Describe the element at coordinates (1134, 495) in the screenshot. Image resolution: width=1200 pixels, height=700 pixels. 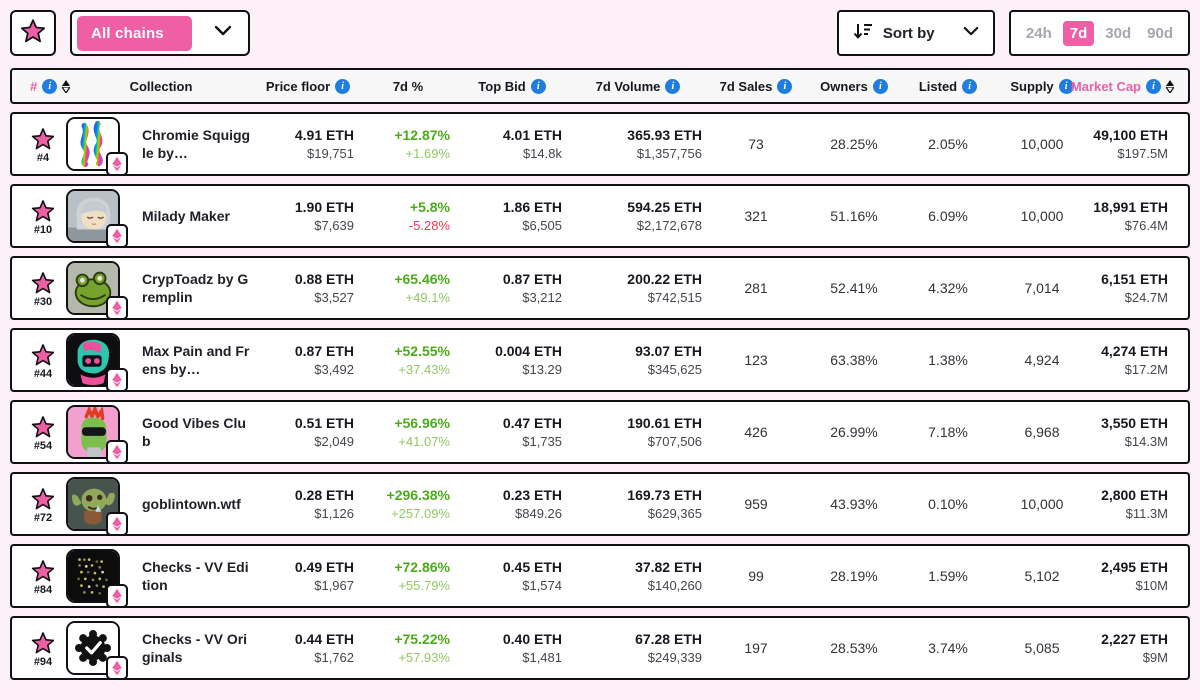
I see `market-cap-eth: 2,800 ETH` at that location.